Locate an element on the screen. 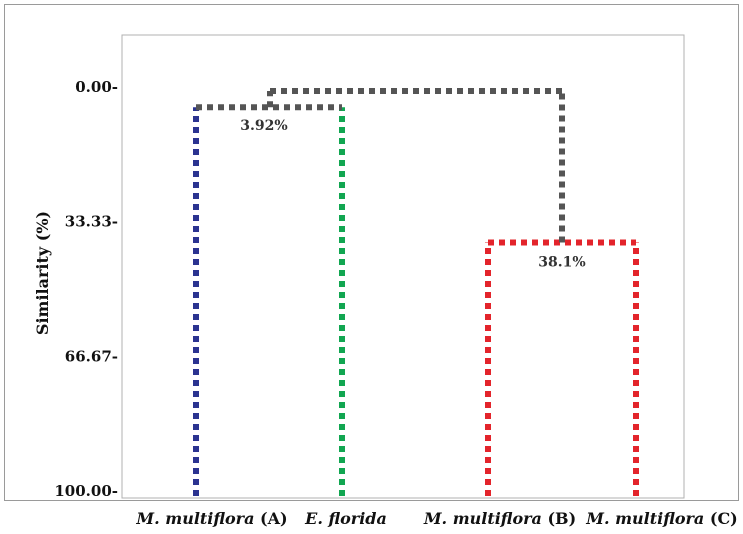  y-tick-label: 66.67- is located at coordinates (91, 356).